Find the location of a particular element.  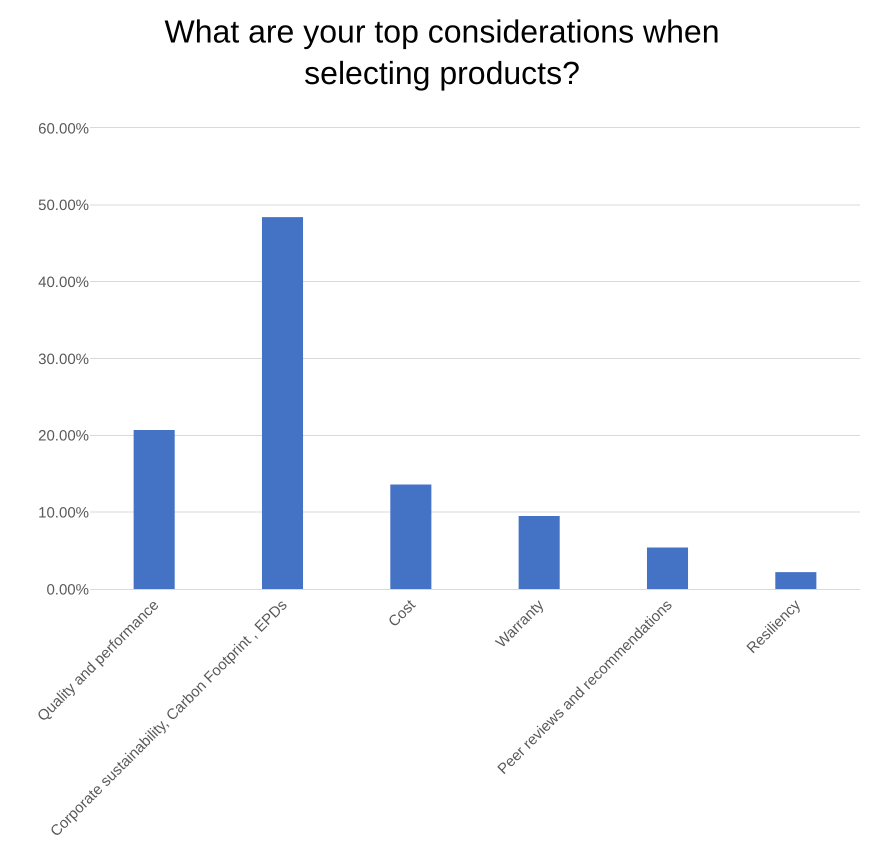

y-tick-label: 60.00% is located at coordinates (63, 129).